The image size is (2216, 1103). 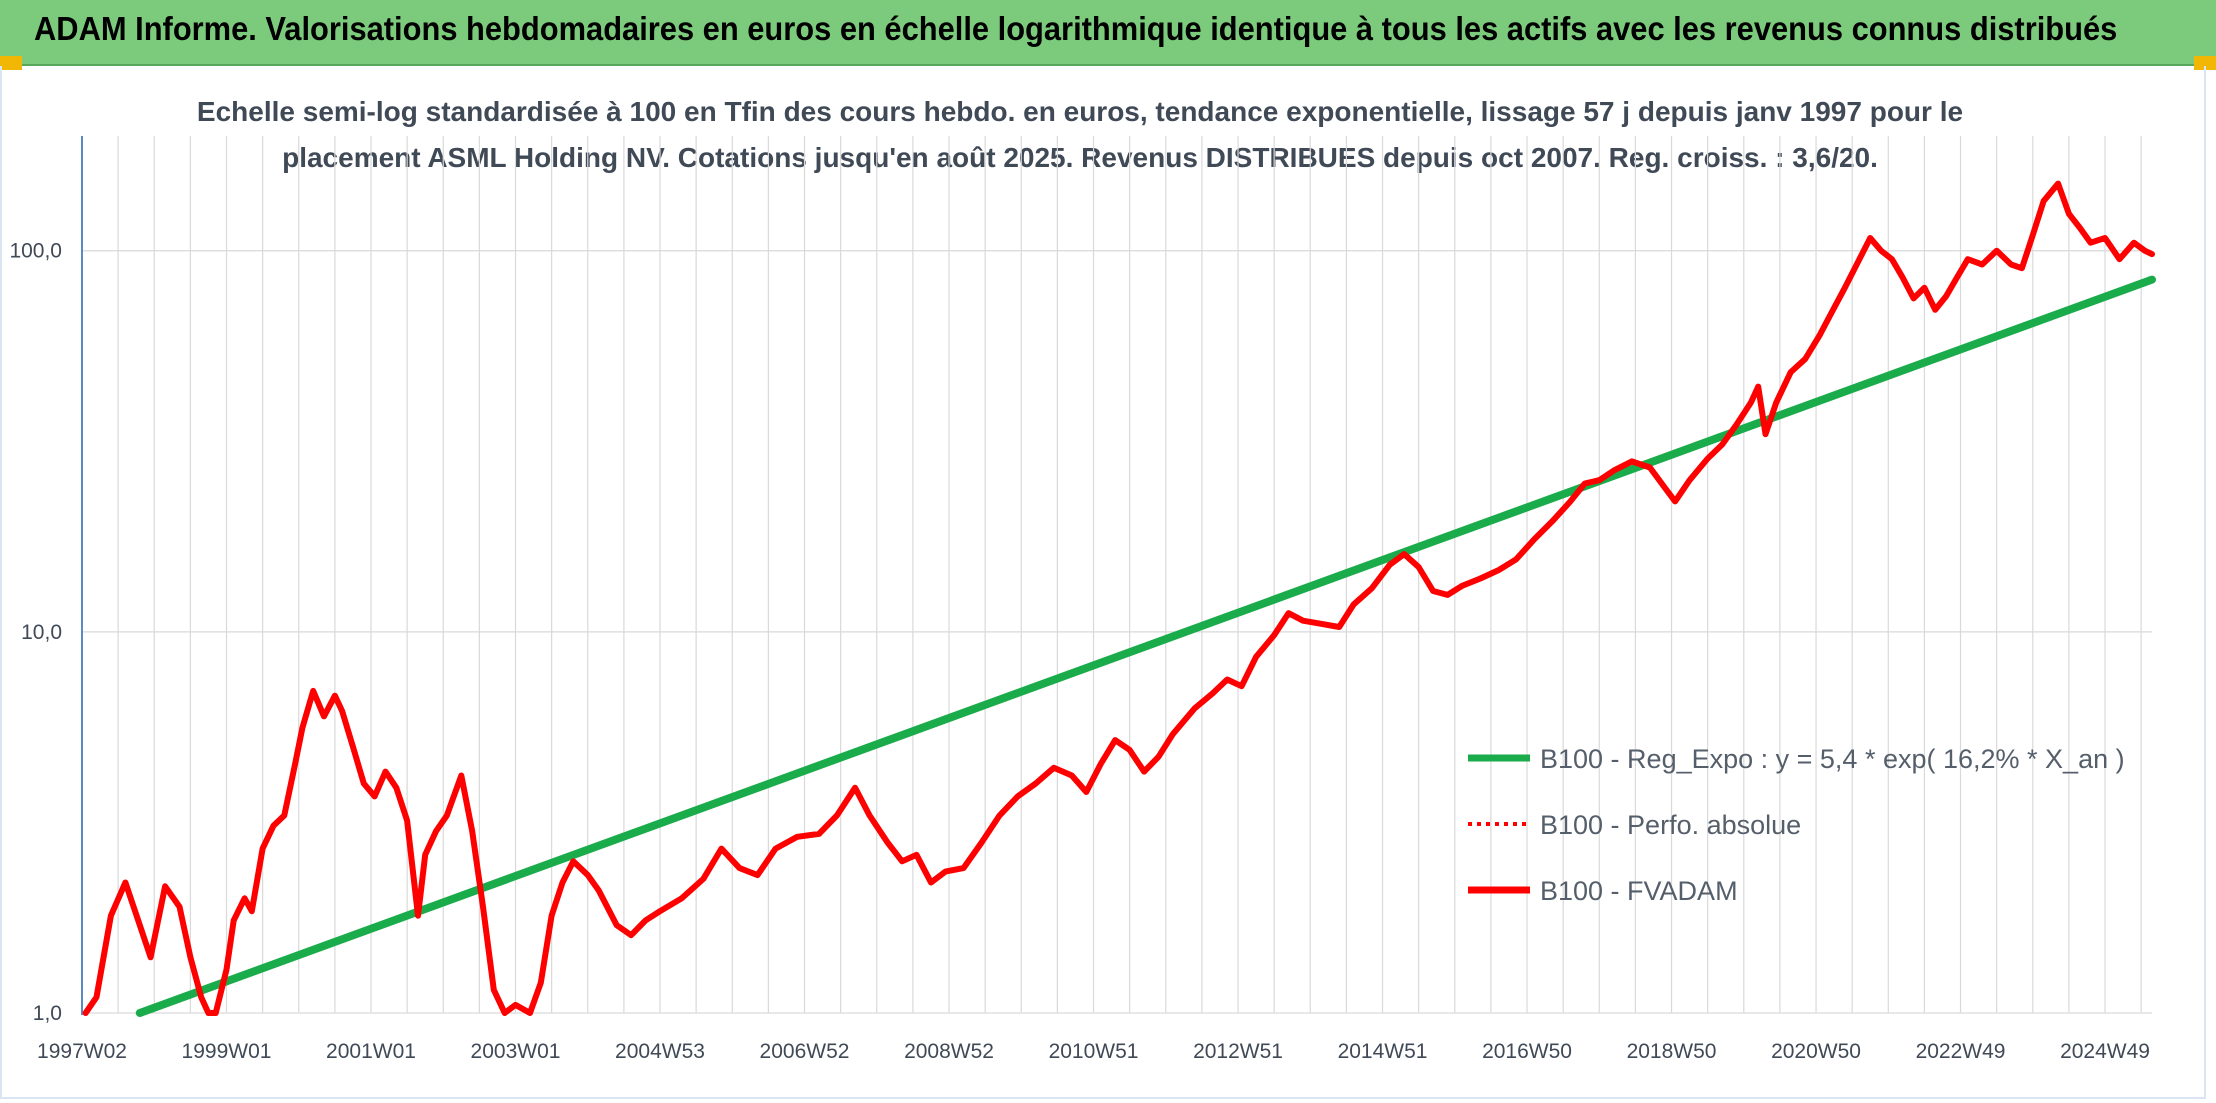 What do you see at coordinates (11, 63) in the screenshot?
I see `corner-marker-left` at bounding box center [11, 63].